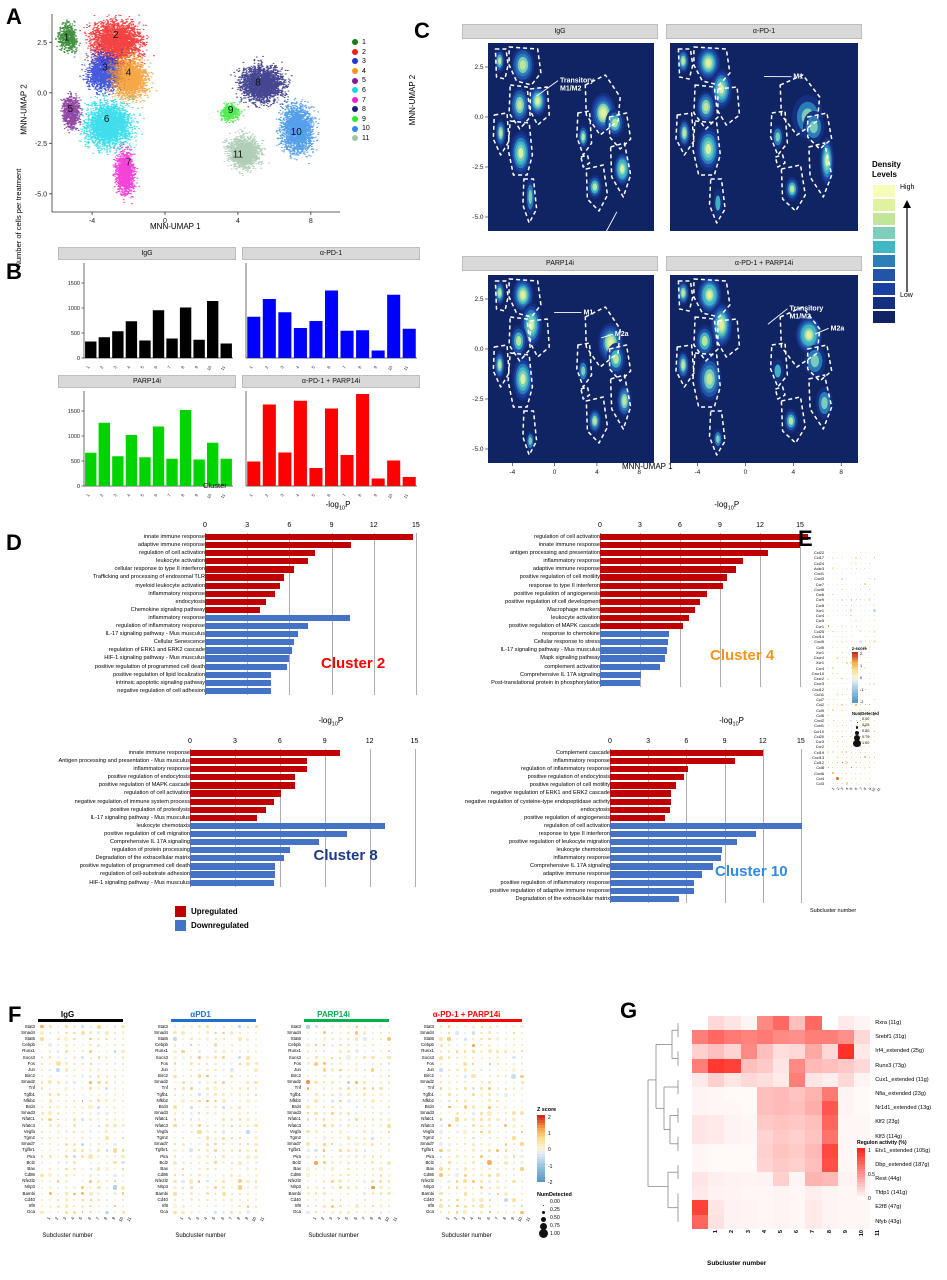  What do you see at coordinates (176, 617) in the screenshot?
I see `panel-d-bar-label: inflammatory response` at bounding box center [176, 617].